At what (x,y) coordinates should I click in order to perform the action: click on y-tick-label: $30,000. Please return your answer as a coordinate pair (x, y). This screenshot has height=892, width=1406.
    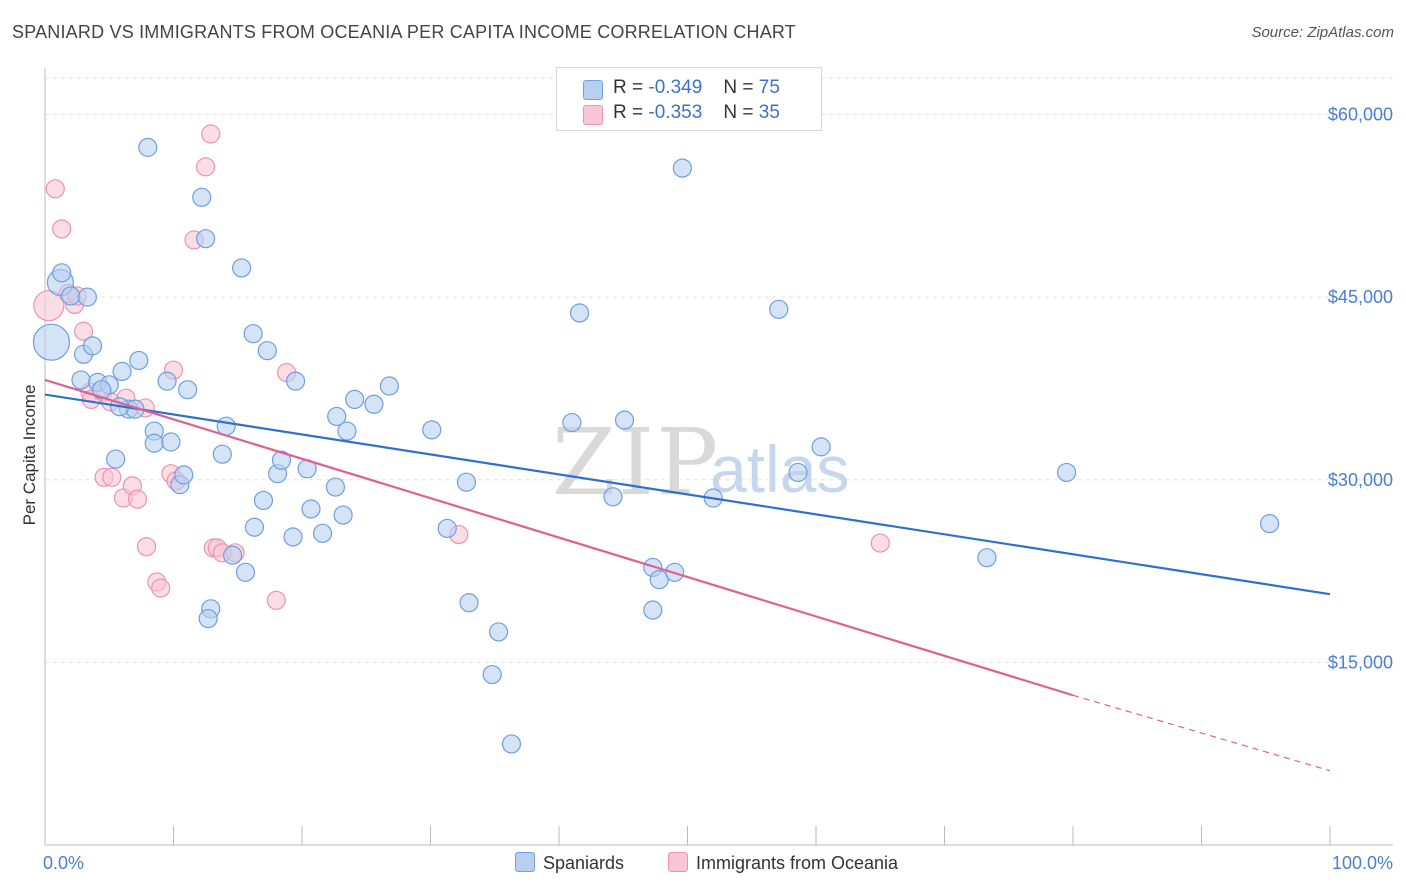
    Looking at the image, I should click on (1360, 480).